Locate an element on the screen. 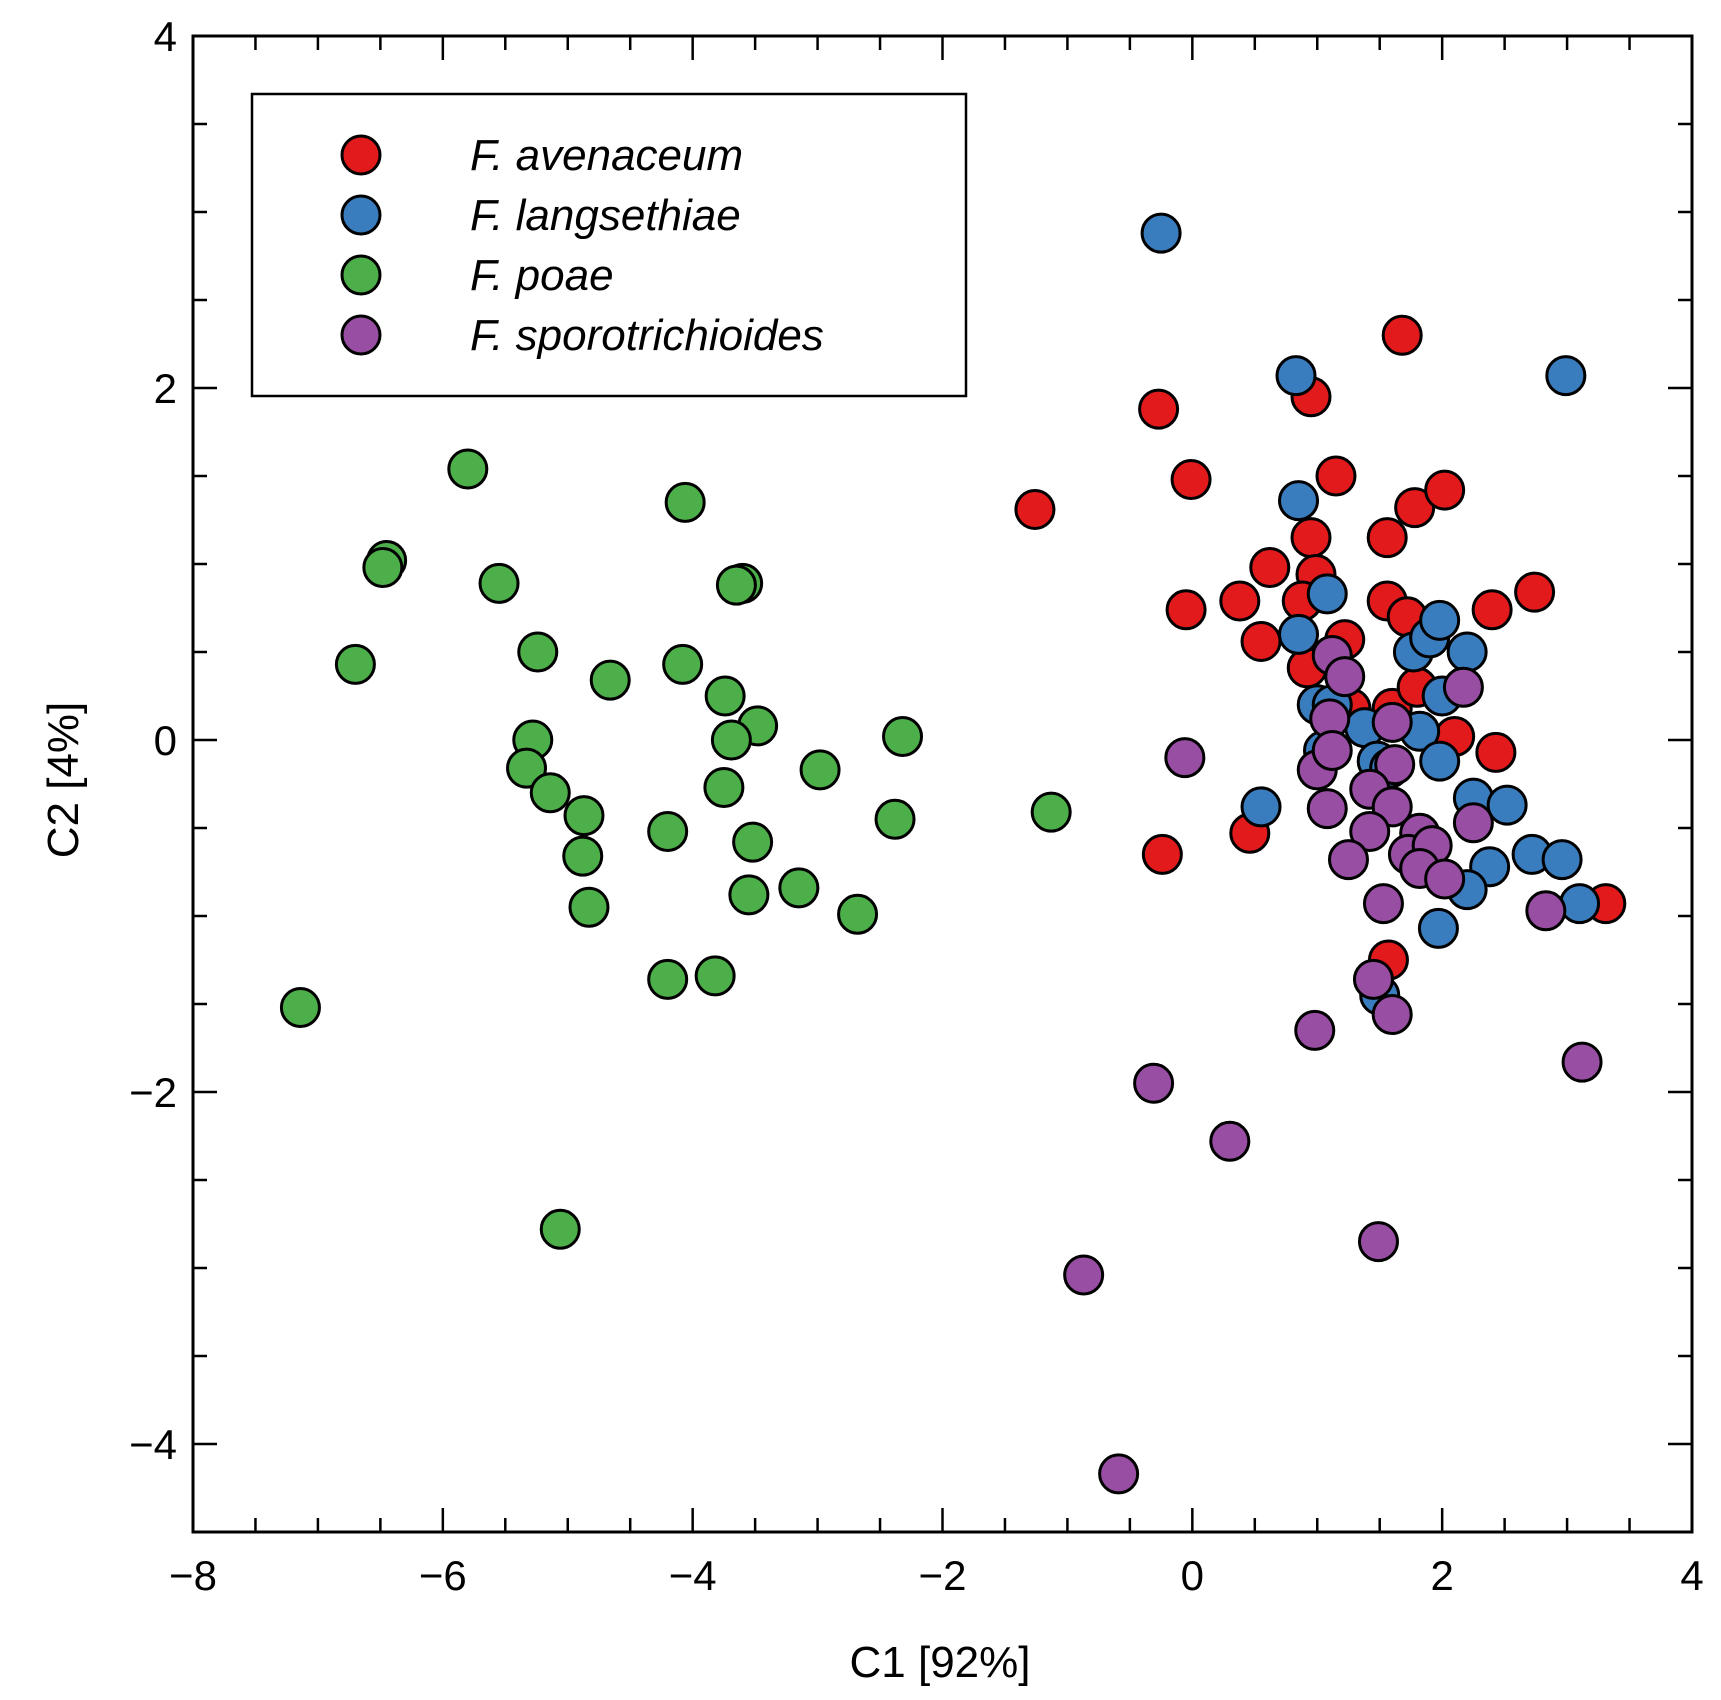 This screenshot has height=1700, width=1721. legend-label: F. poae is located at coordinates (542, 275).